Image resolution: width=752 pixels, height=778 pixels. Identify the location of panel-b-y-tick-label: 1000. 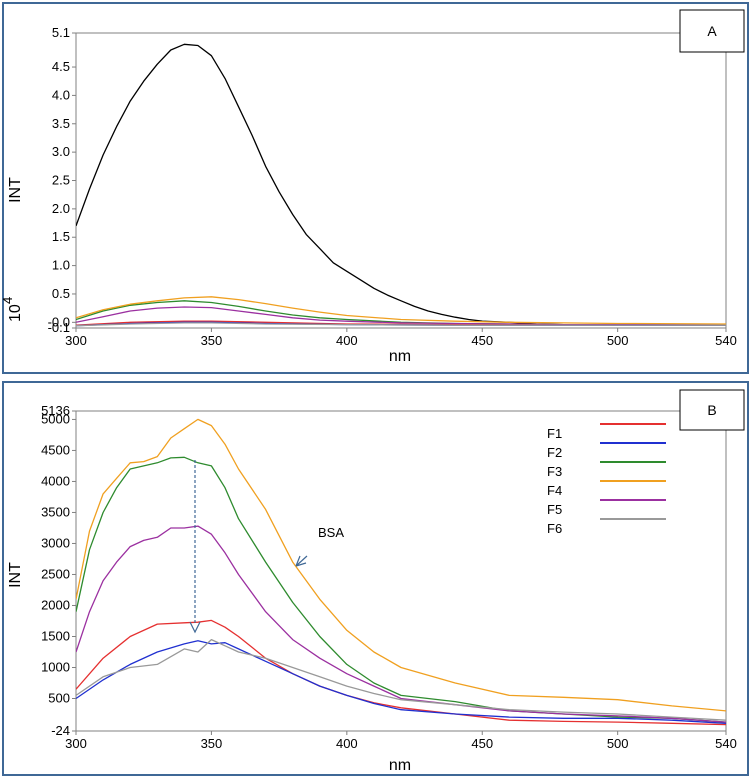
(55, 666).